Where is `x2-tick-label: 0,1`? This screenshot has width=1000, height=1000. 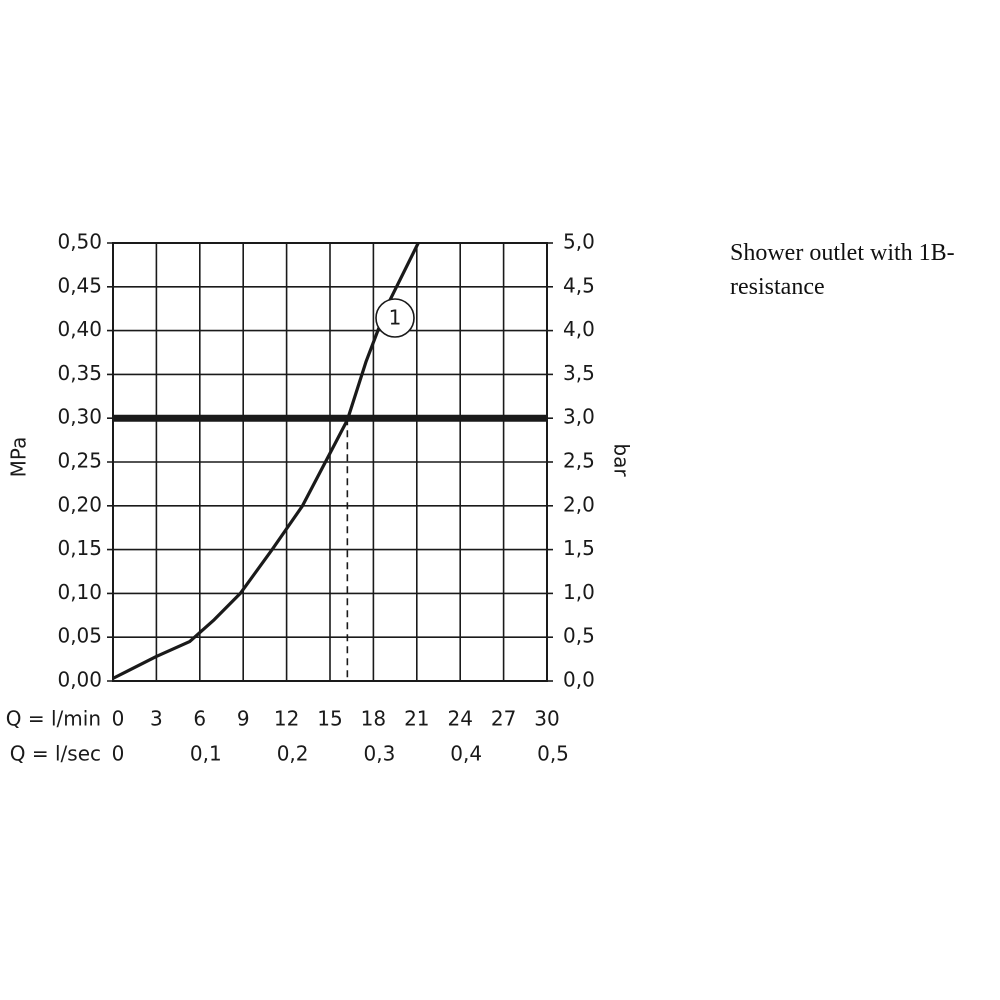 x2-tick-label: 0,1 is located at coordinates (206, 754).